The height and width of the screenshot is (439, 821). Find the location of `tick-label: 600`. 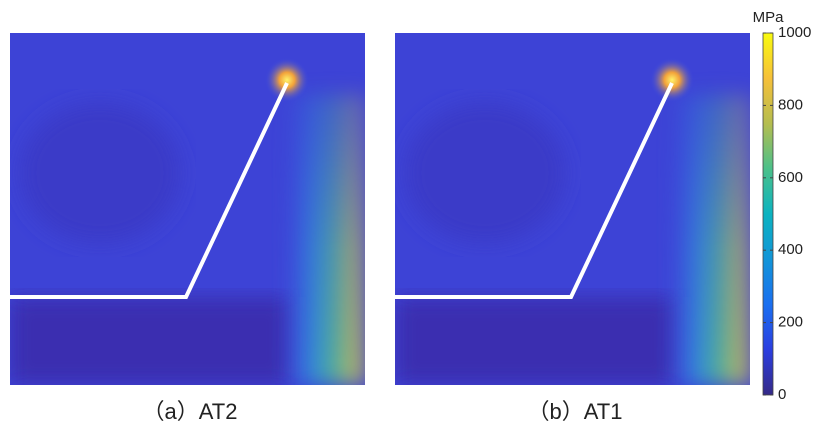

tick-label: 600 is located at coordinates (790, 177).